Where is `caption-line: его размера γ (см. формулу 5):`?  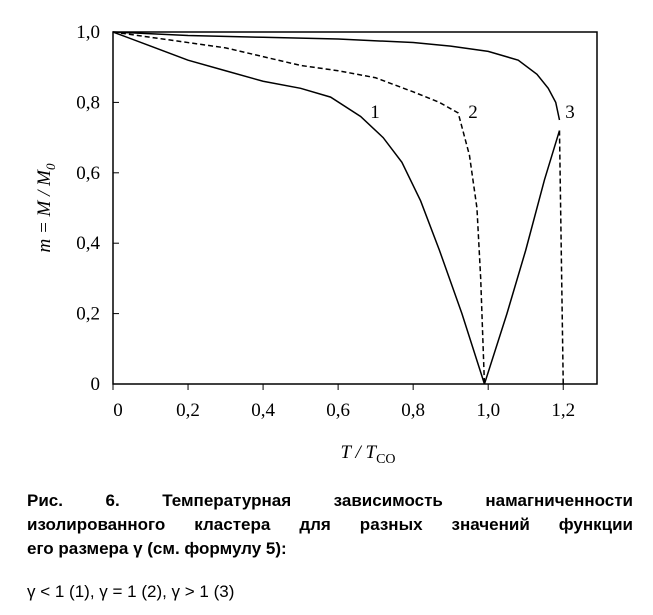 caption-line: его размера γ (см. формулу 5): is located at coordinates (157, 548).